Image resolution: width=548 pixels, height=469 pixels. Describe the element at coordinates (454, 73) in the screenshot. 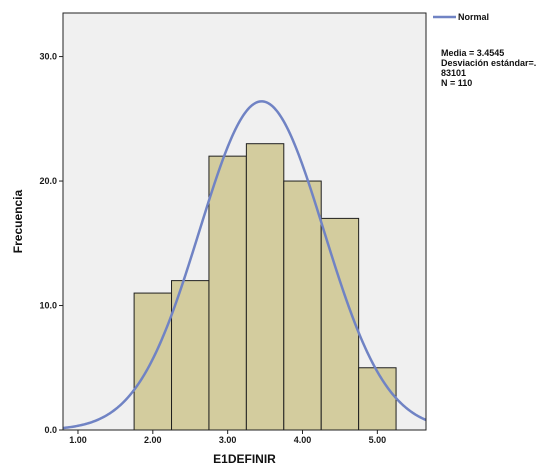

I see `stat-sd-value: 83101` at that location.